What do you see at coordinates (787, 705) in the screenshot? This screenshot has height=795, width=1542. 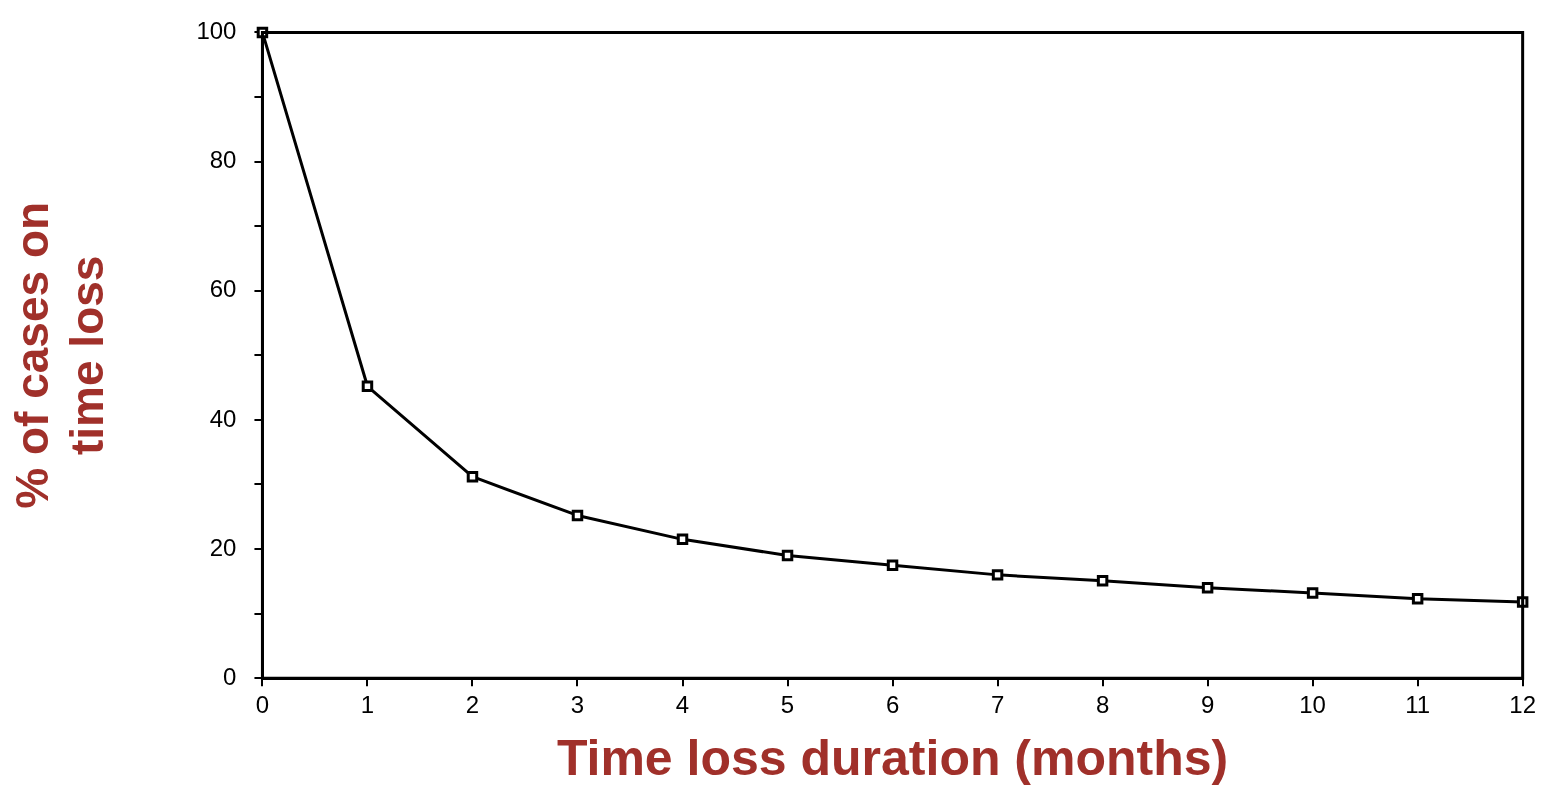 I see `x-tick-label: 5` at bounding box center [787, 705].